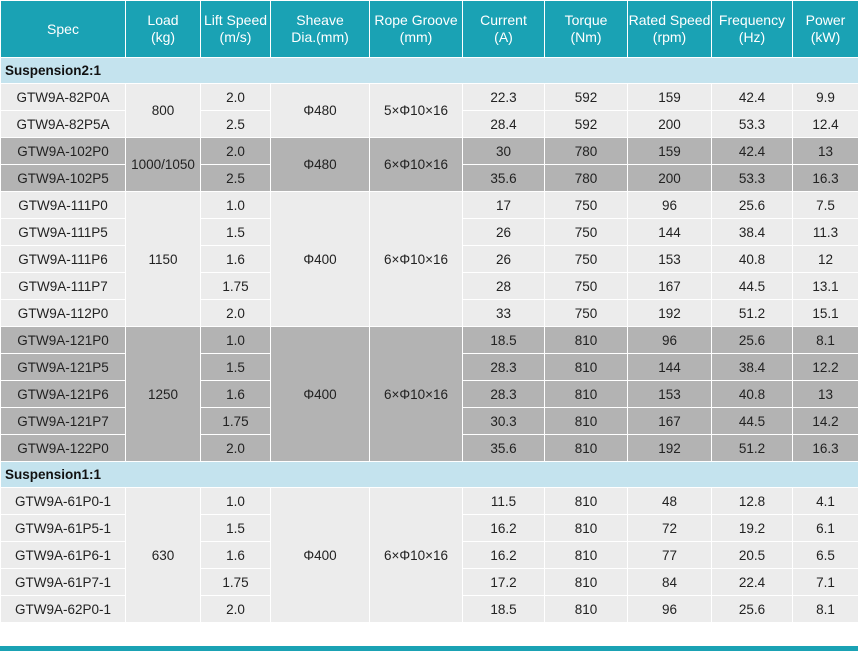 Image resolution: width=858 pixels, height=651 pixels. I want to click on power-cell: 6.1, so click(825, 528).